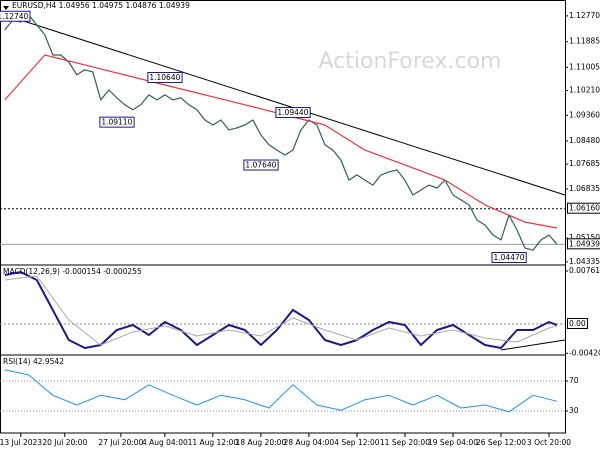 The width and height of the screenshot is (600, 450). Describe the element at coordinates (584, 237) in the screenshot. I see `y-tick-label: 1.05150` at that location.